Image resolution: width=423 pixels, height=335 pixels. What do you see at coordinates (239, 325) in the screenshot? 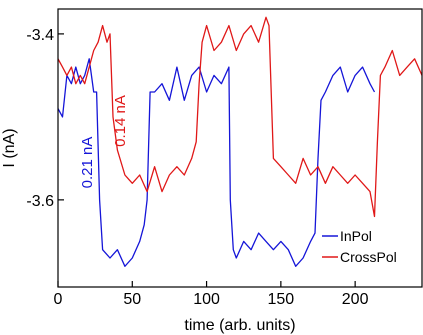
I see `x-axis-label: time (arb. units)` at bounding box center [239, 325].